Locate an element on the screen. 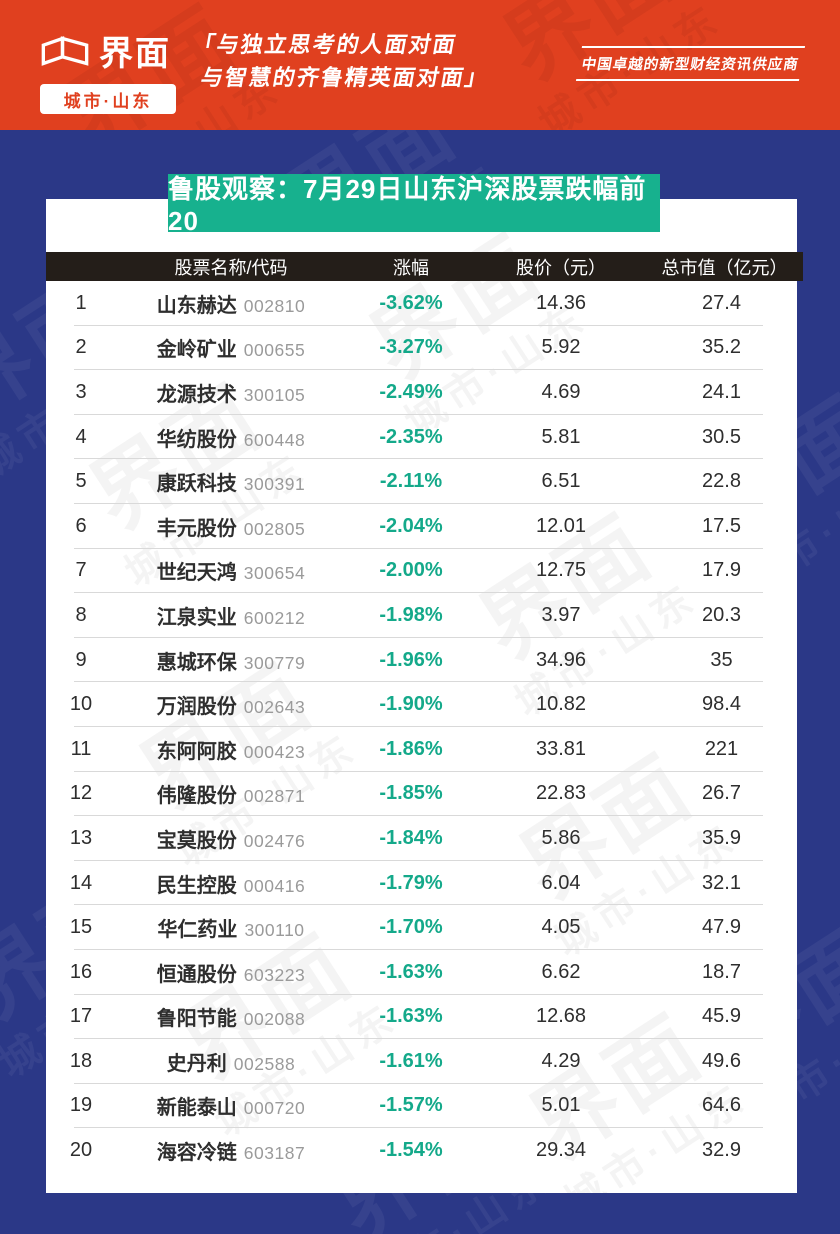  stock-code: 002810 is located at coordinates (274, 305).